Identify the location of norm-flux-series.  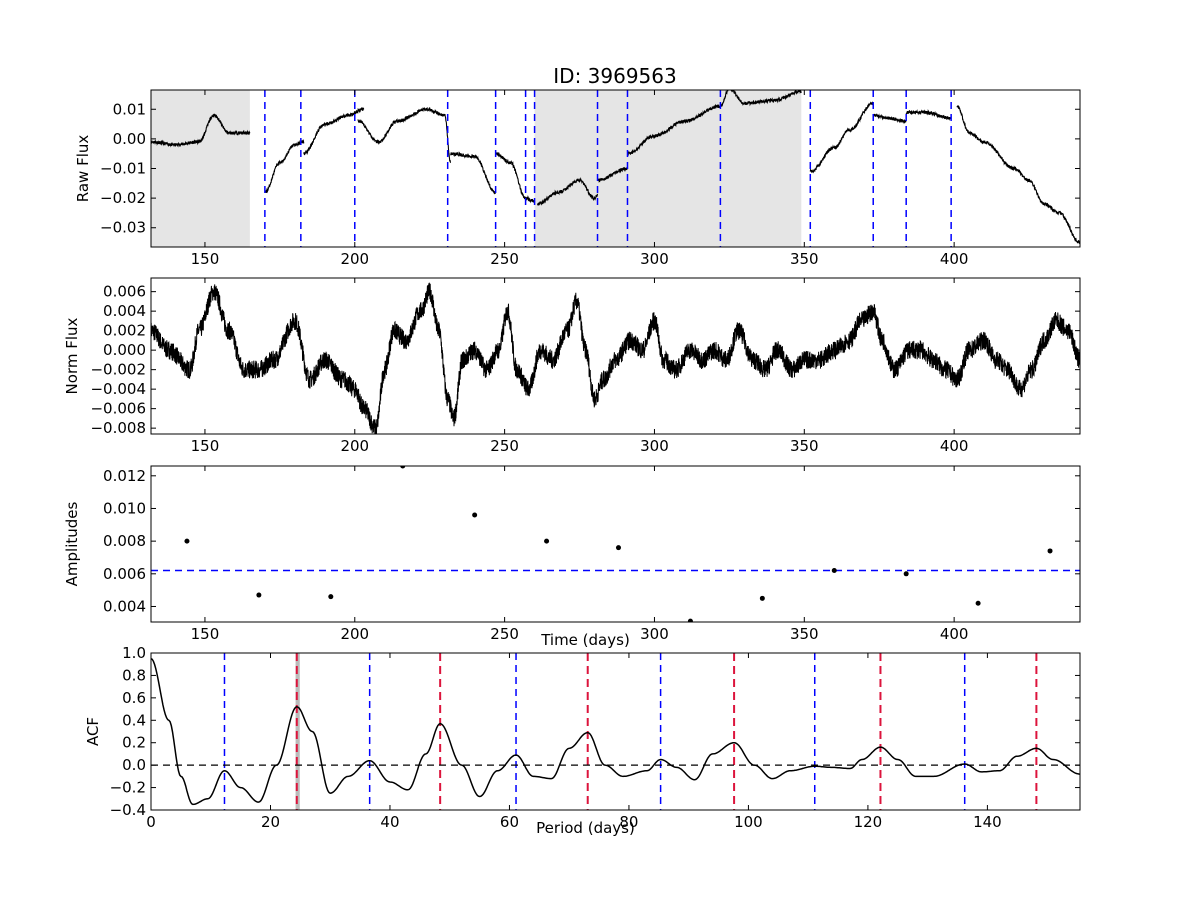
(615, 358).